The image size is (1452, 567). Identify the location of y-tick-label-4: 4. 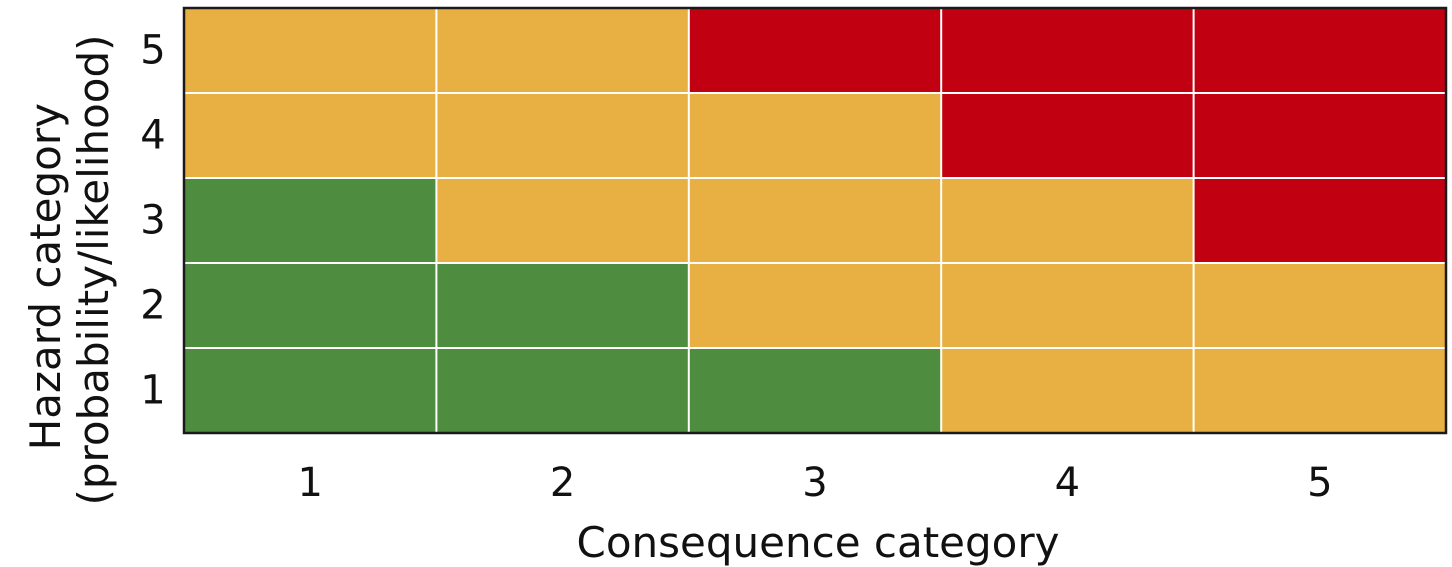
(152, 136).